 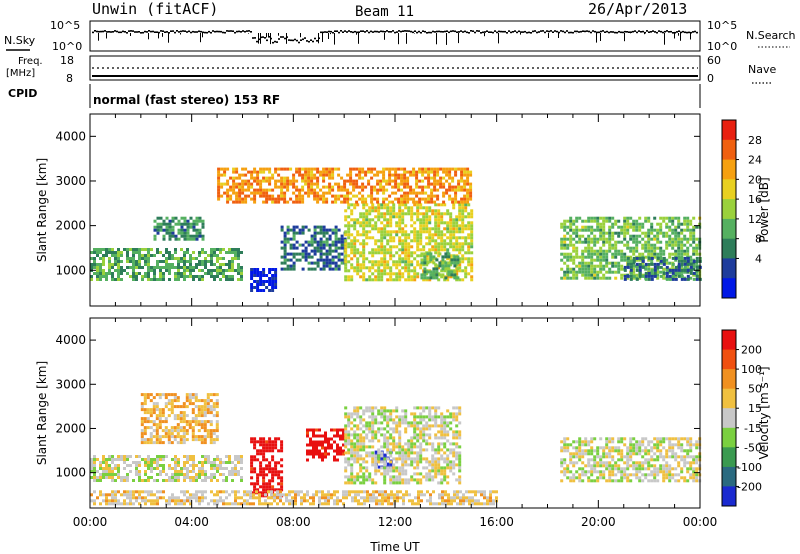 What do you see at coordinates (722, 46) in the screenshot?
I see `nsearch-tick-bottom: 10^0` at bounding box center [722, 46].